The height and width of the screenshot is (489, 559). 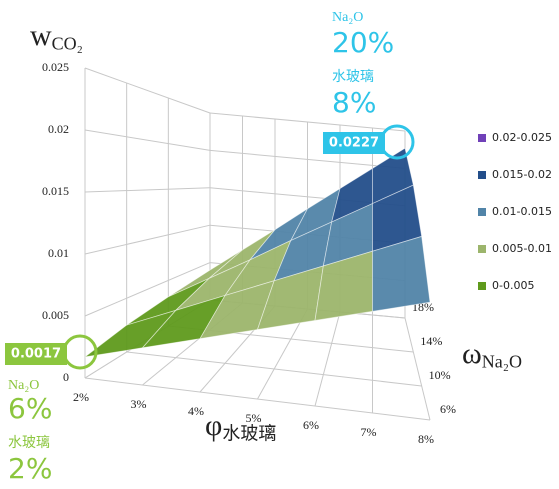 I want to click on x-tick-label: 3%, so click(x=139, y=404).